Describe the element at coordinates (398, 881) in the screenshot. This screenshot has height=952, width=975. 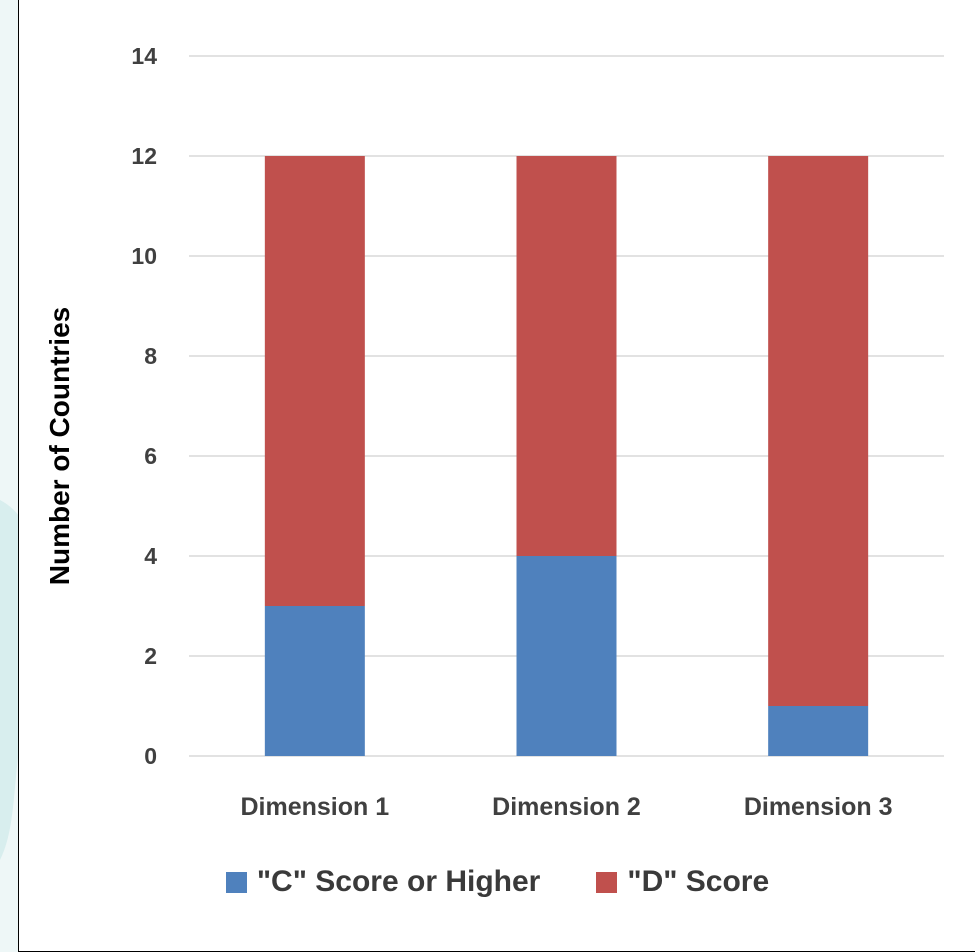
I see `legend-label-c-score: "C" Score or Higher` at that location.